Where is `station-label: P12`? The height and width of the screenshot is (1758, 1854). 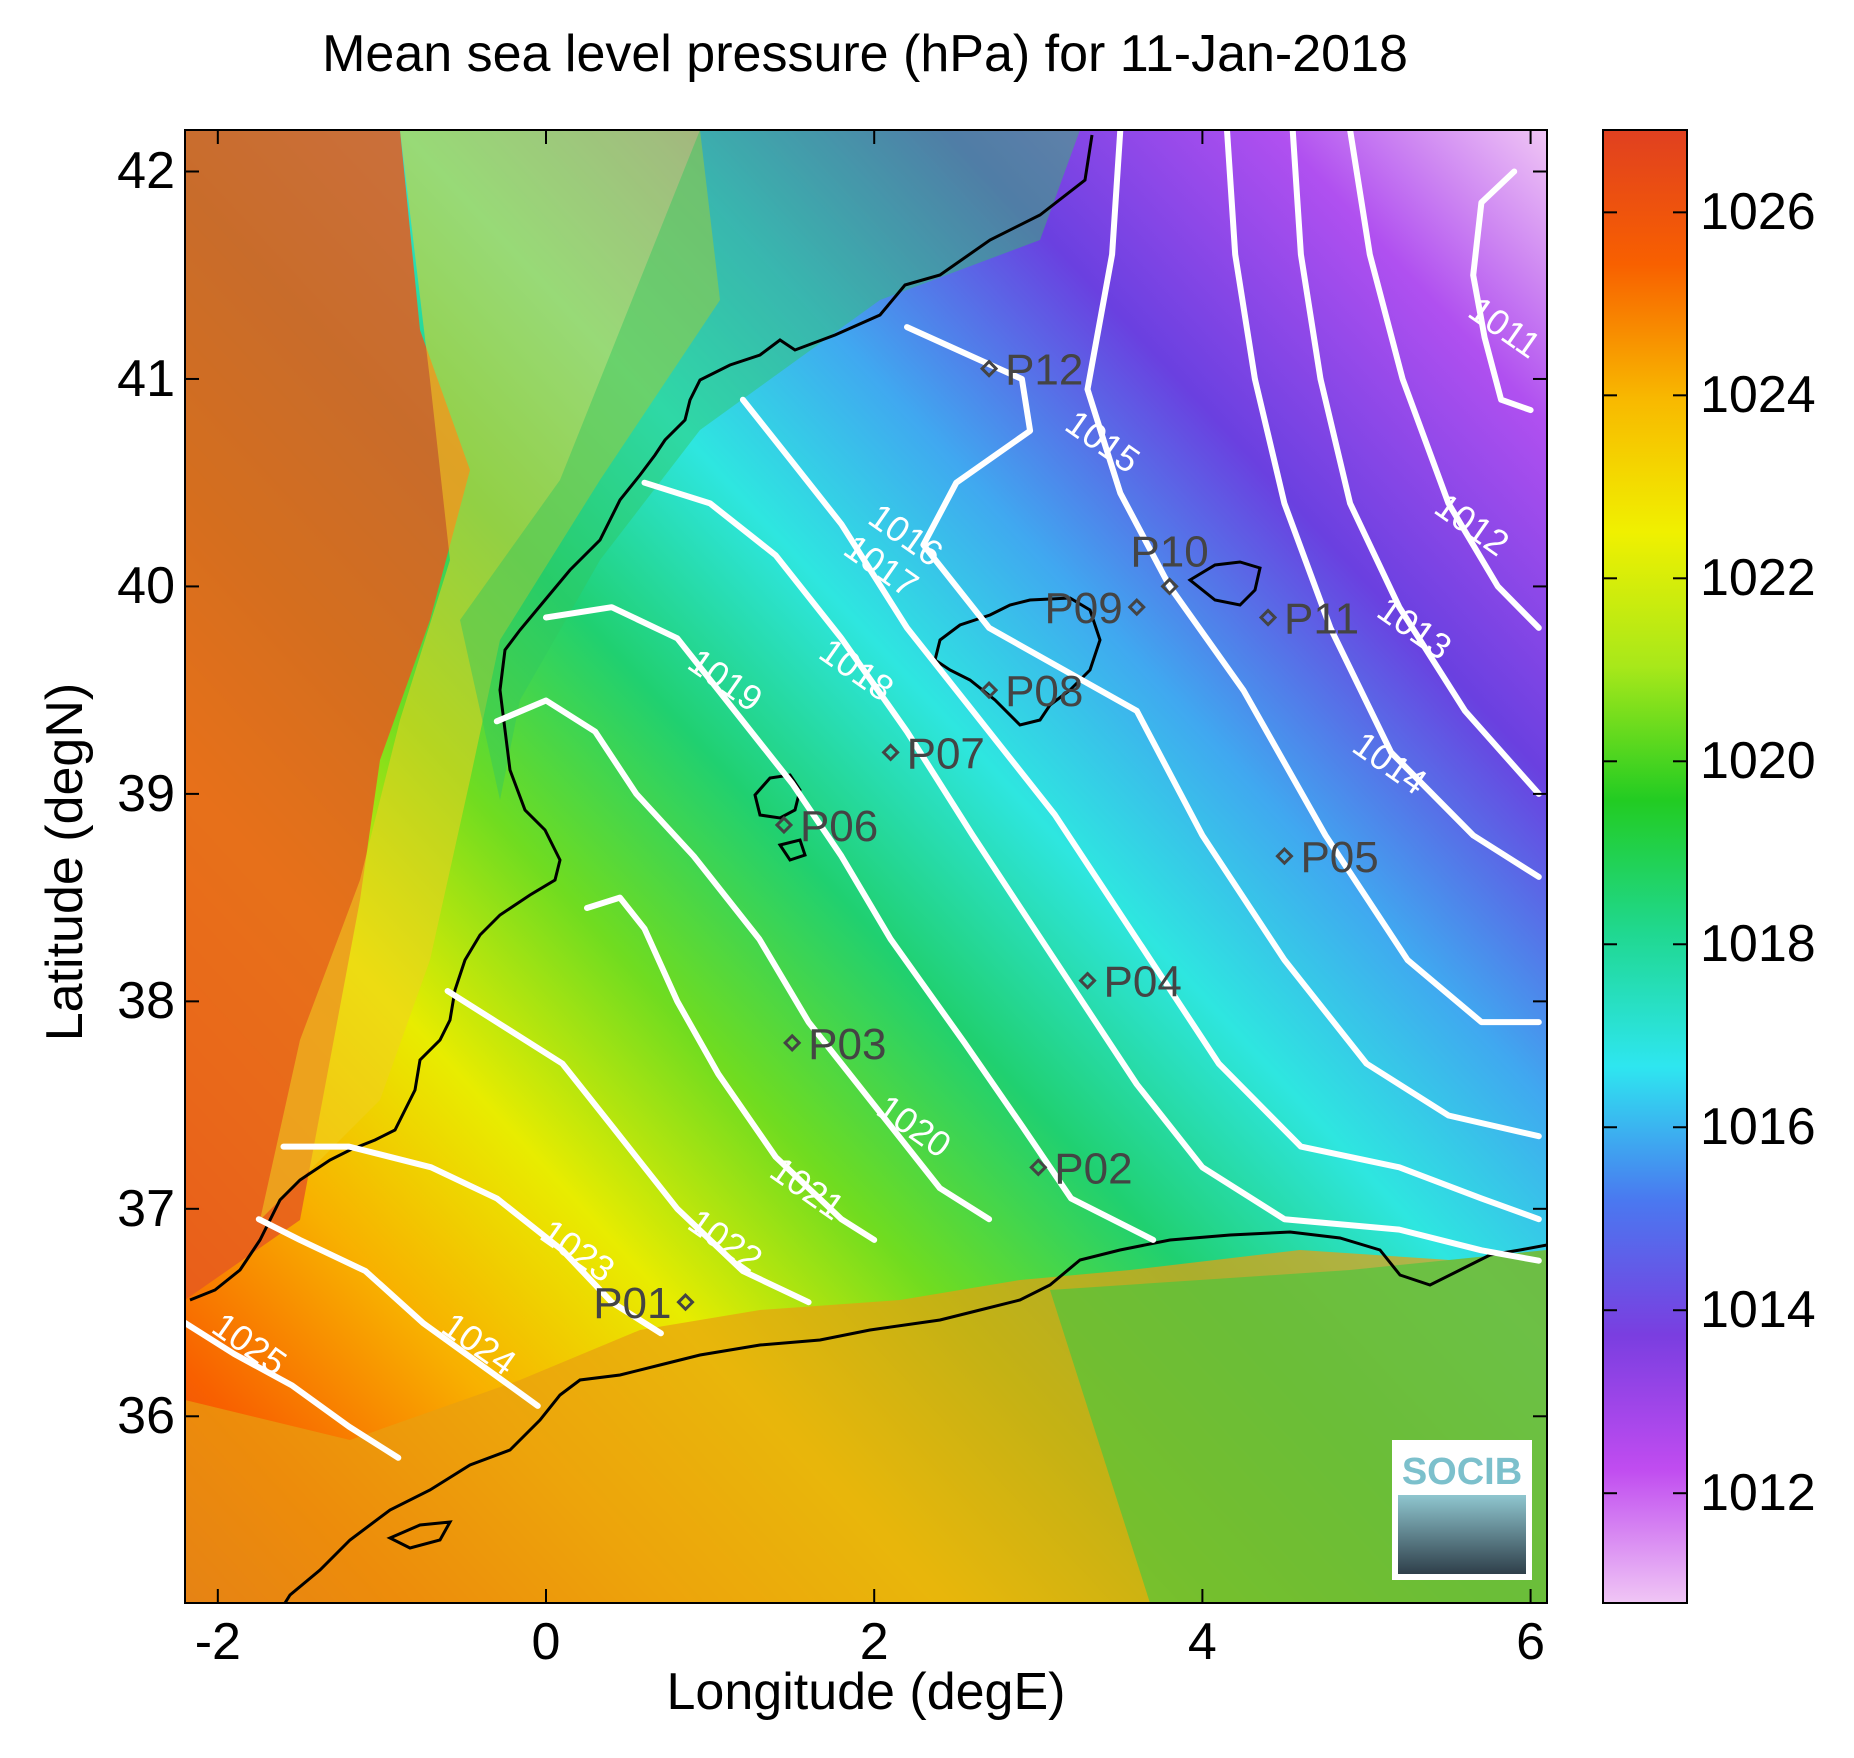 station-label: P12 is located at coordinates (1044, 370).